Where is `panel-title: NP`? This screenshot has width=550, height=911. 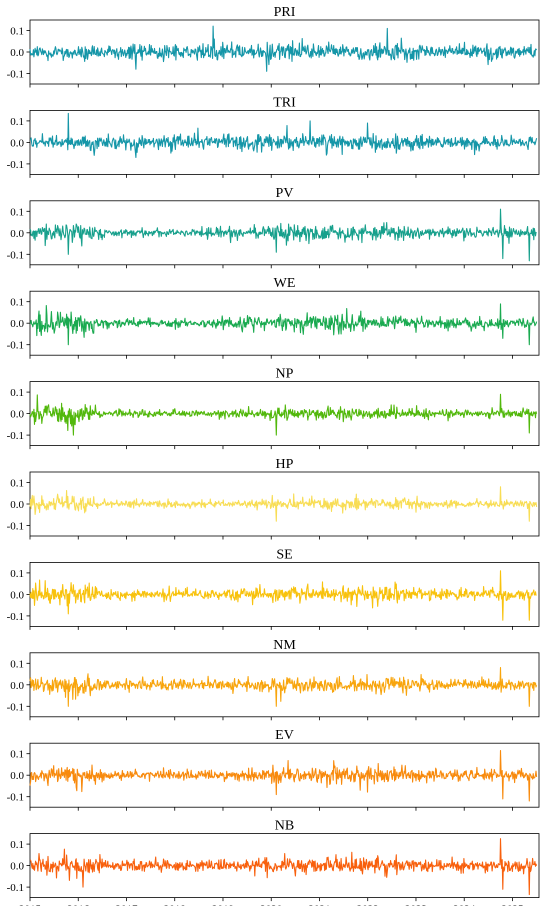
panel-title: NP is located at coordinates (285, 374).